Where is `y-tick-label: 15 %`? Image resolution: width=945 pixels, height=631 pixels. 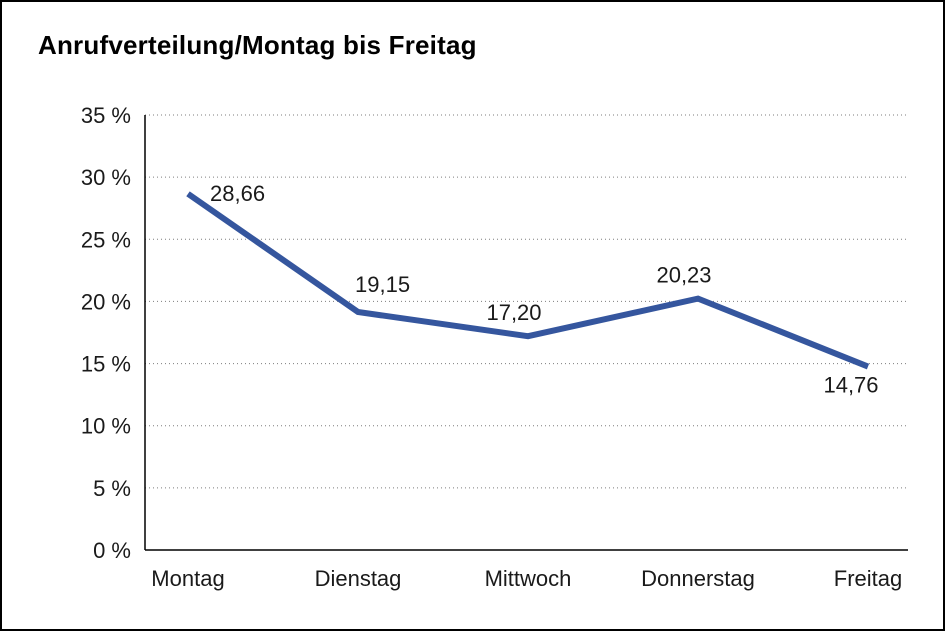
y-tick-label: 15 % is located at coordinates (106, 364).